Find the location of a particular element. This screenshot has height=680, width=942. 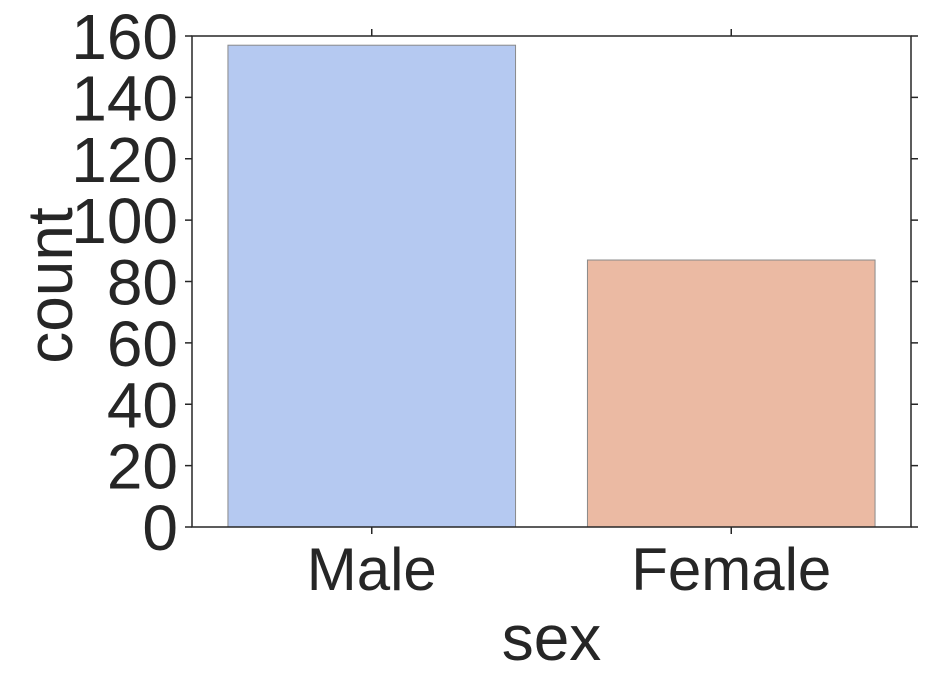

y-axis-title: count is located at coordinates (50, 285).